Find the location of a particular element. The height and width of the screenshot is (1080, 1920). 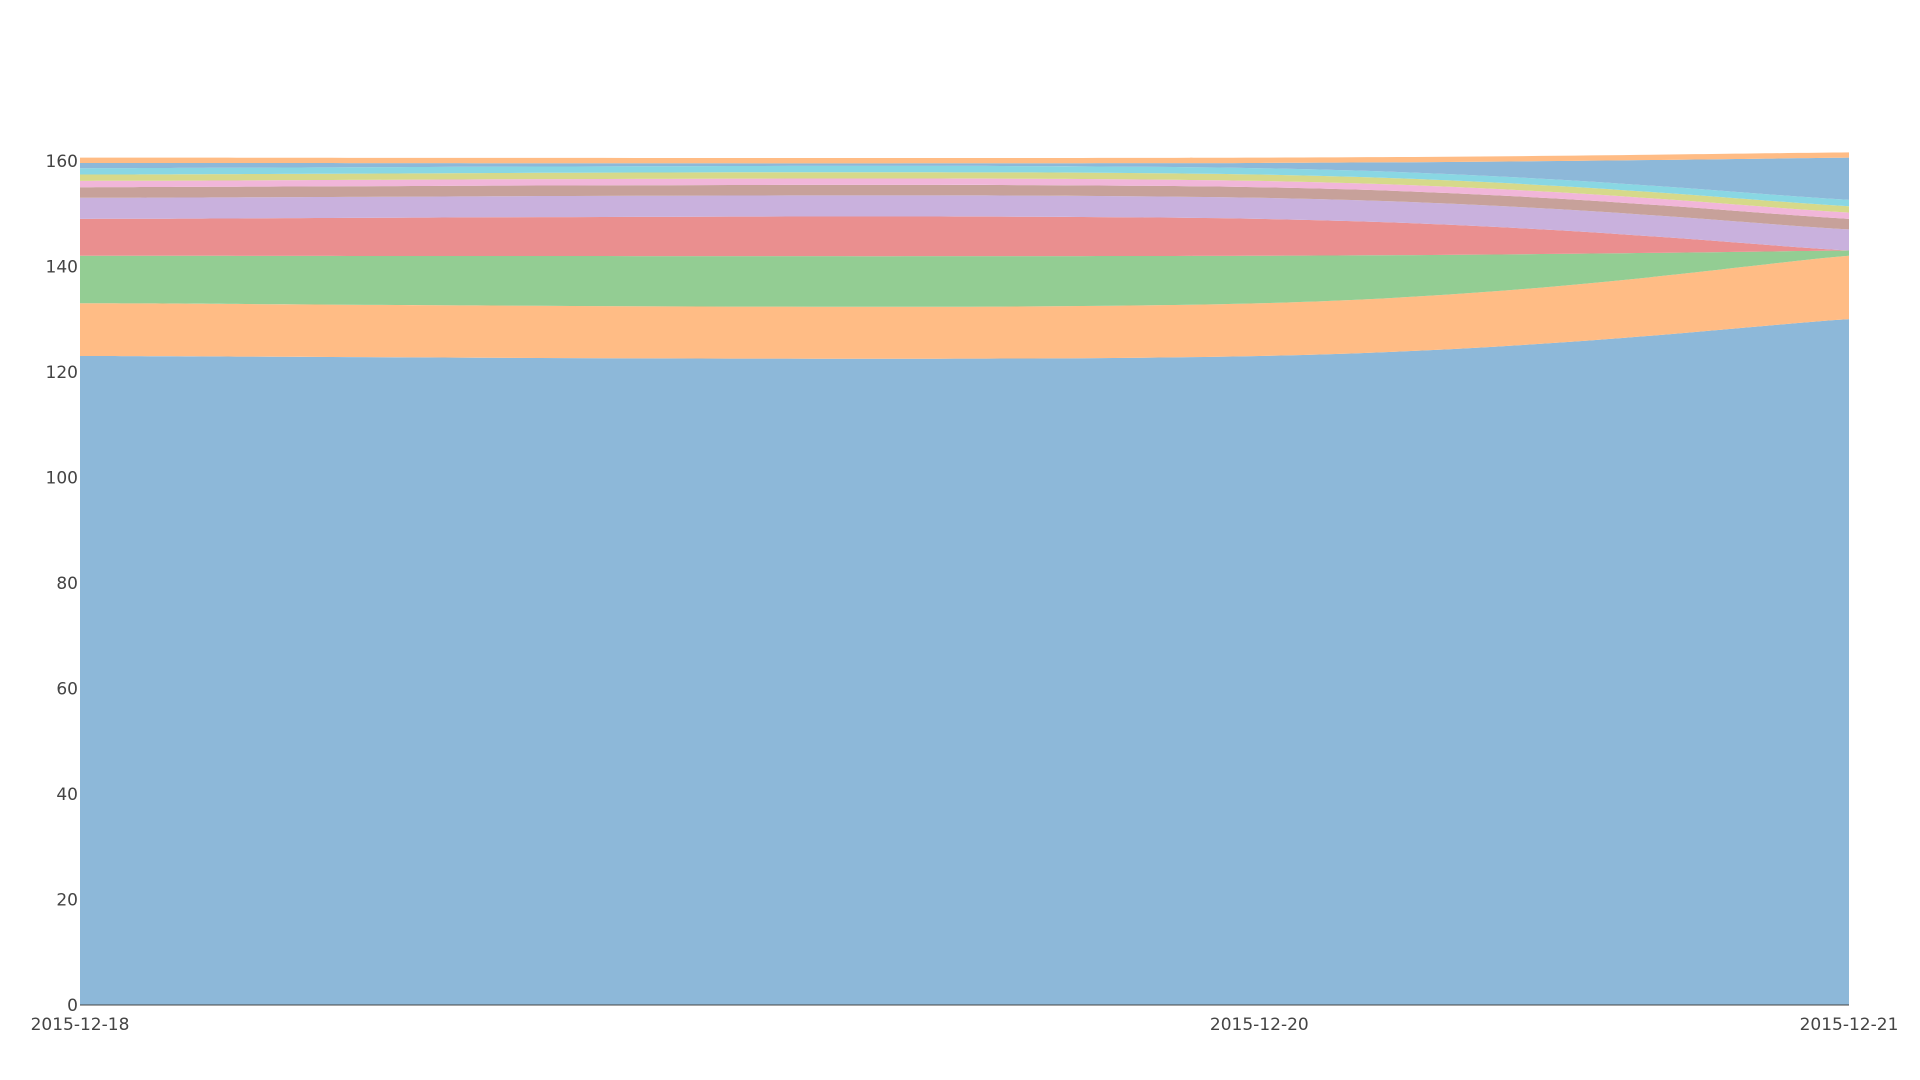

y-tick-label: 160 is located at coordinates (62, 162).